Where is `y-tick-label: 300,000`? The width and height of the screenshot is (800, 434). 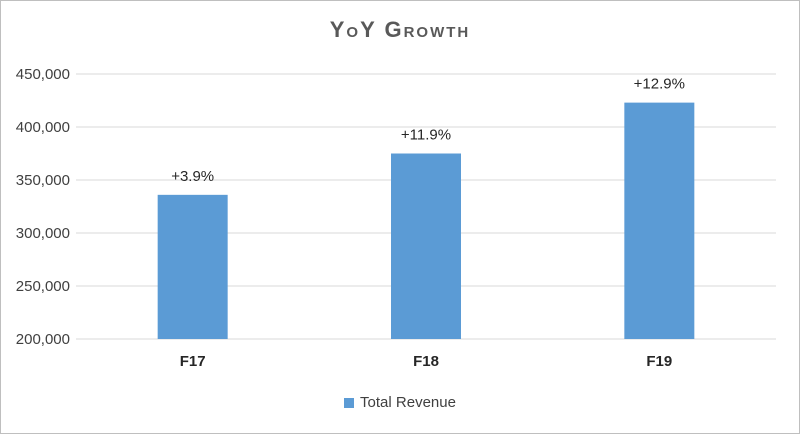
y-tick-label: 300,000 is located at coordinates (43, 233).